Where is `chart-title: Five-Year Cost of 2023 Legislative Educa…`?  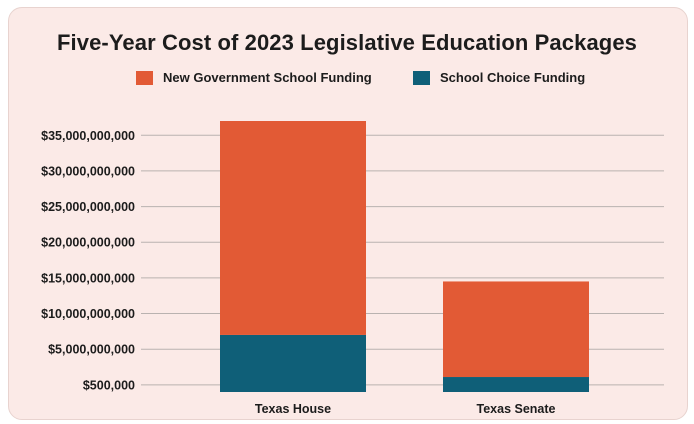 chart-title: Five-Year Cost of 2023 Legislative Educa… is located at coordinates (347, 42).